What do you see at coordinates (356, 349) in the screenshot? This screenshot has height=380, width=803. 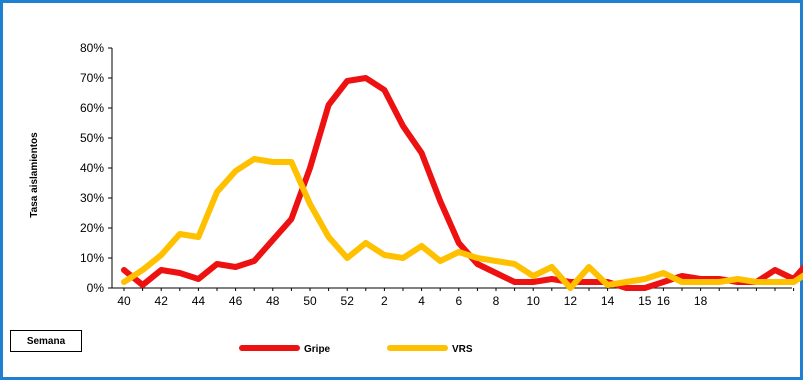 I see `legend: Gripe VRS` at bounding box center [356, 349].